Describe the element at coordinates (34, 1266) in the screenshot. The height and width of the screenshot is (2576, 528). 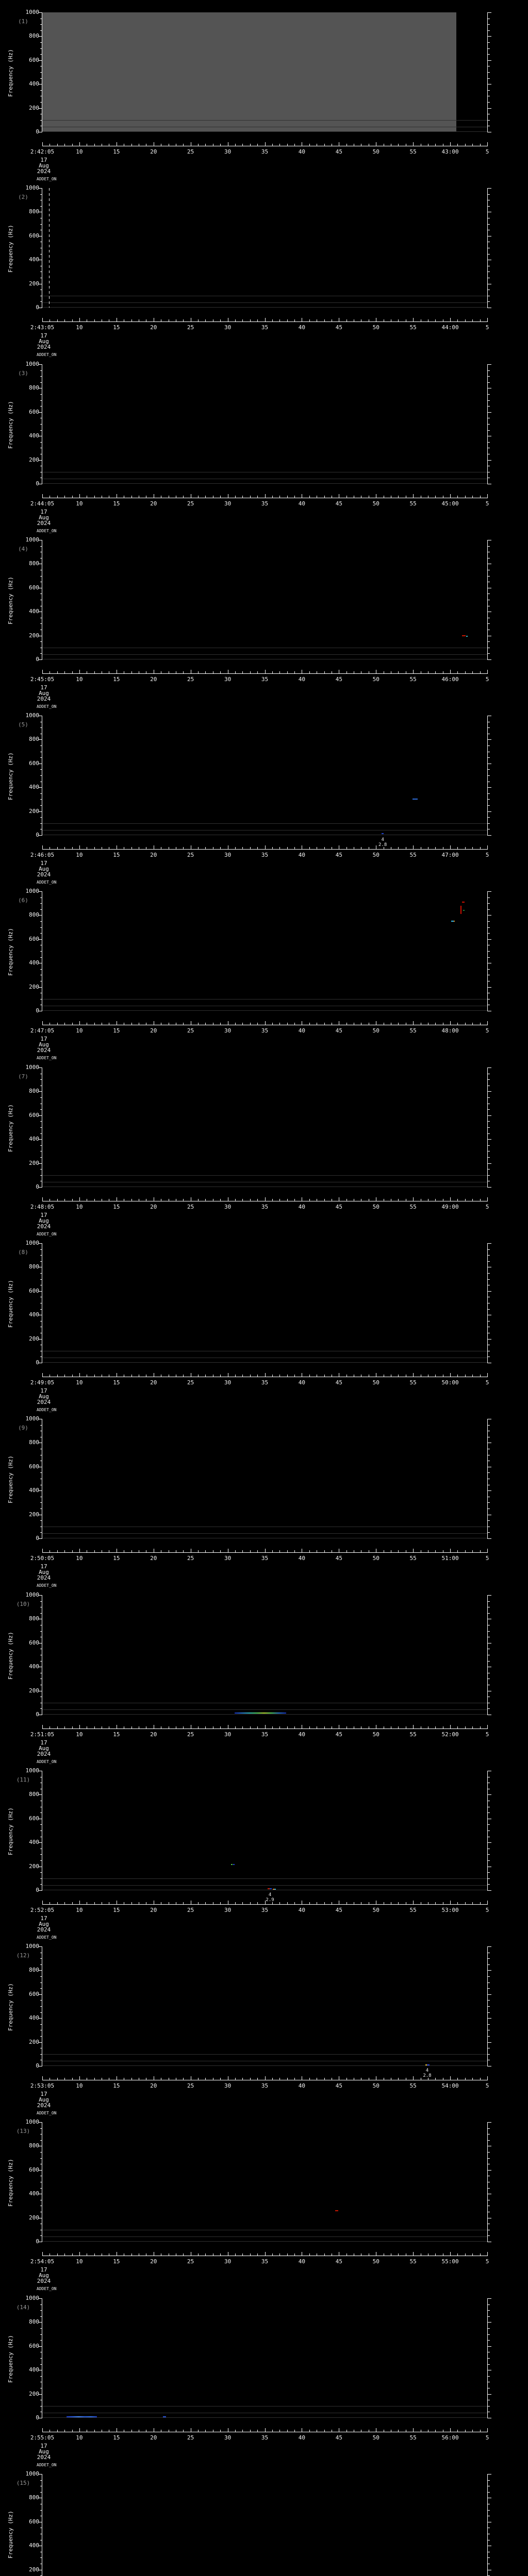
I see `y-tick-label: 800` at that location.